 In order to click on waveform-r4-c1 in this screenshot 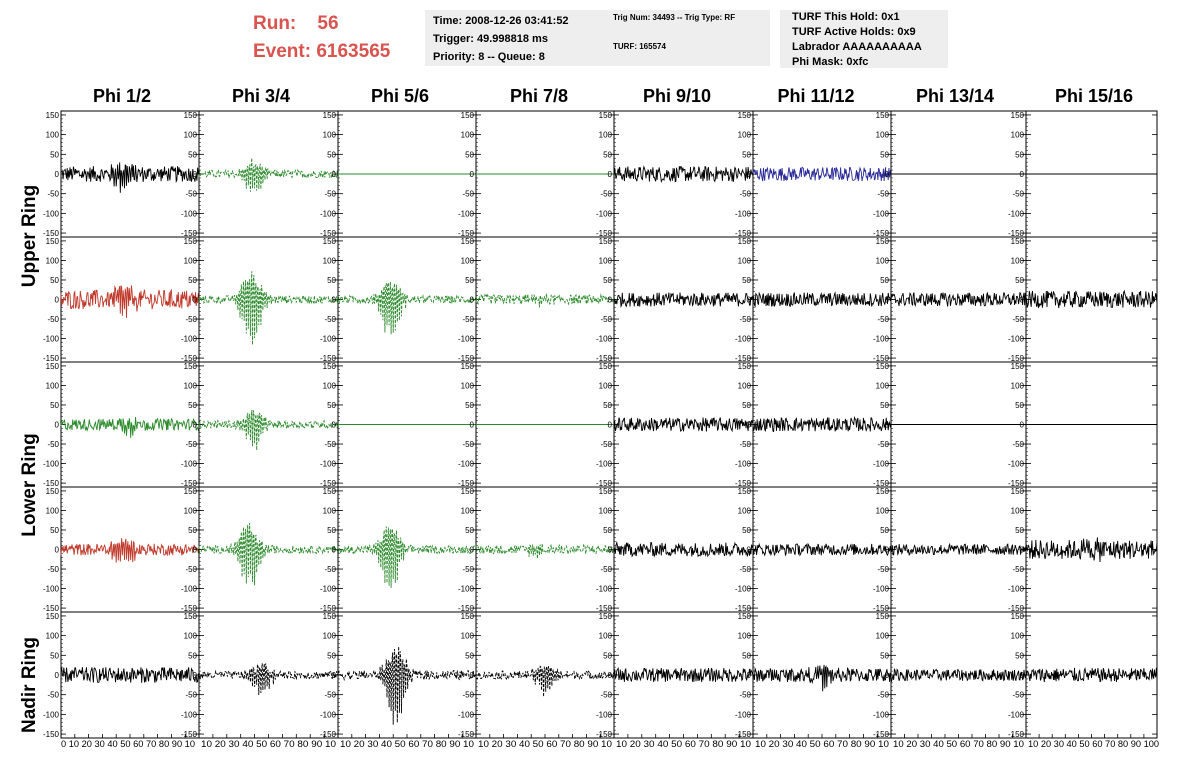, I will do `click(268, 679)`.